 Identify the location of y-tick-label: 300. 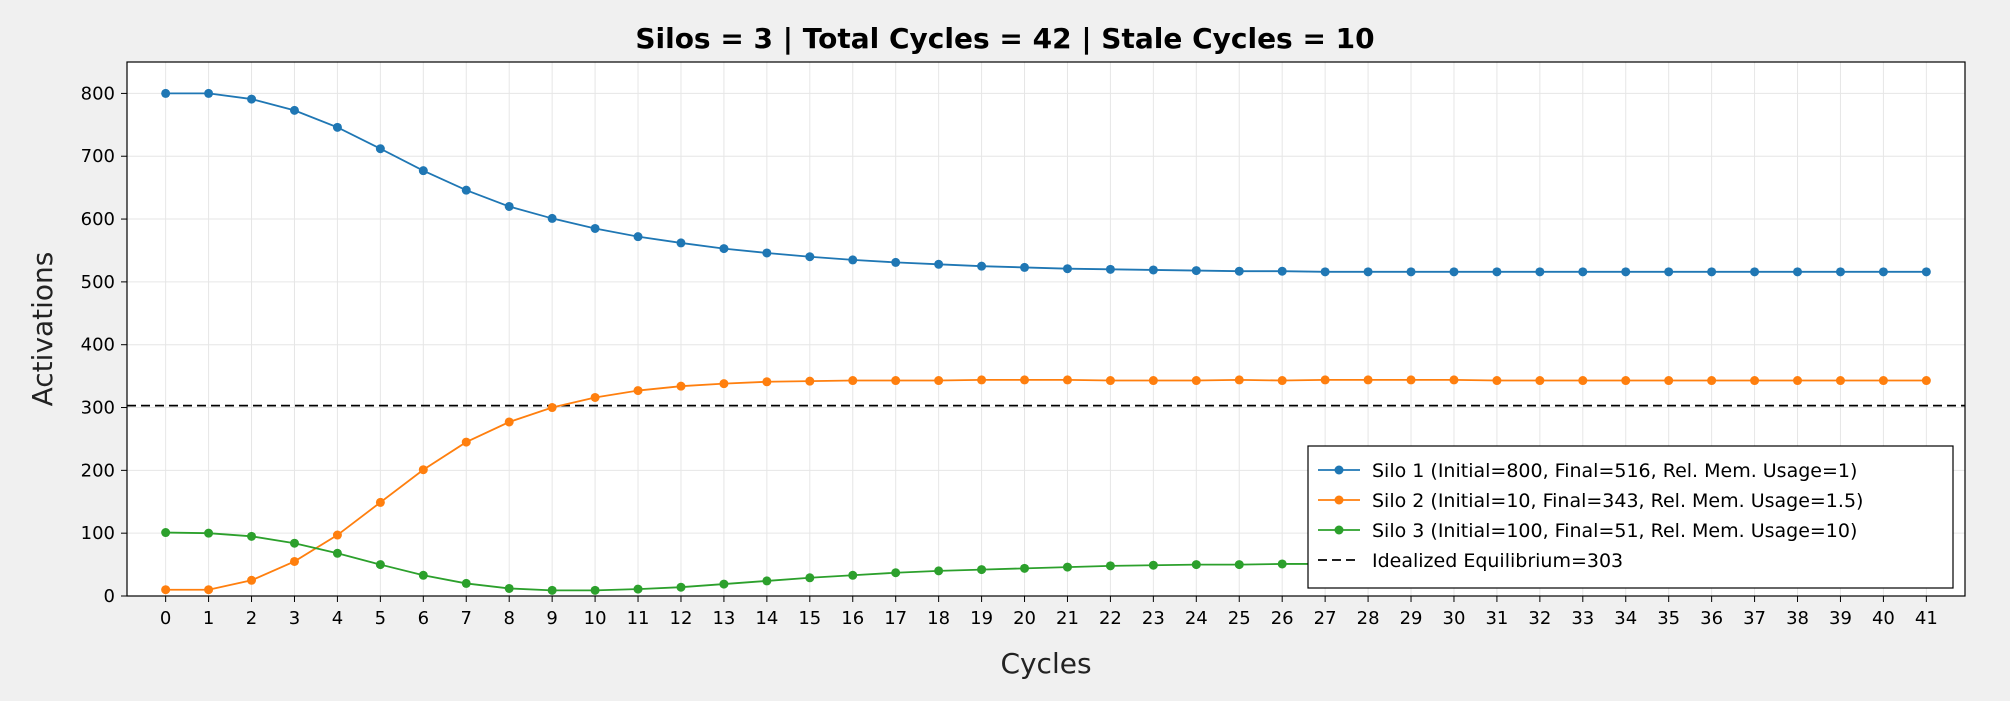
(98, 408).